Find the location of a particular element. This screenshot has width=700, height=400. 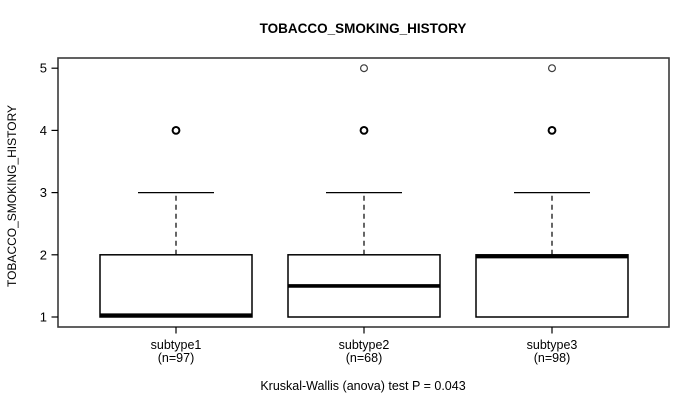

y-tick-label-1: 1 is located at coordinates (43, 317).